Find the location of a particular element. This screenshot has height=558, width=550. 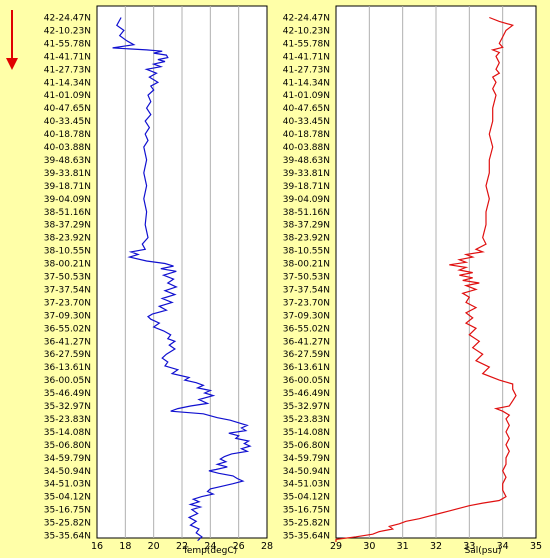

direction-arrow-icon is located at coordinates (12, 40).